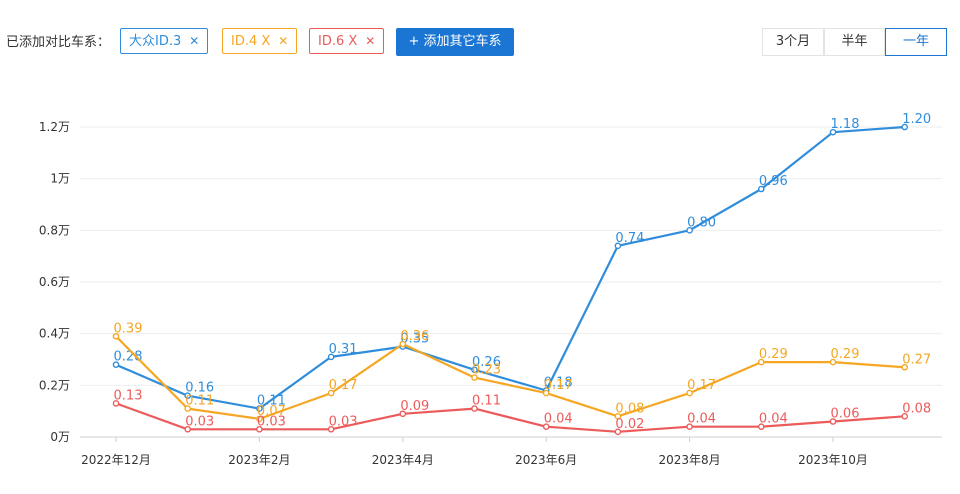 Image resolution: width=960 pixels, height=494 pixels. I want to click on x-tick-label: 2023年2月, so click(259, 460).